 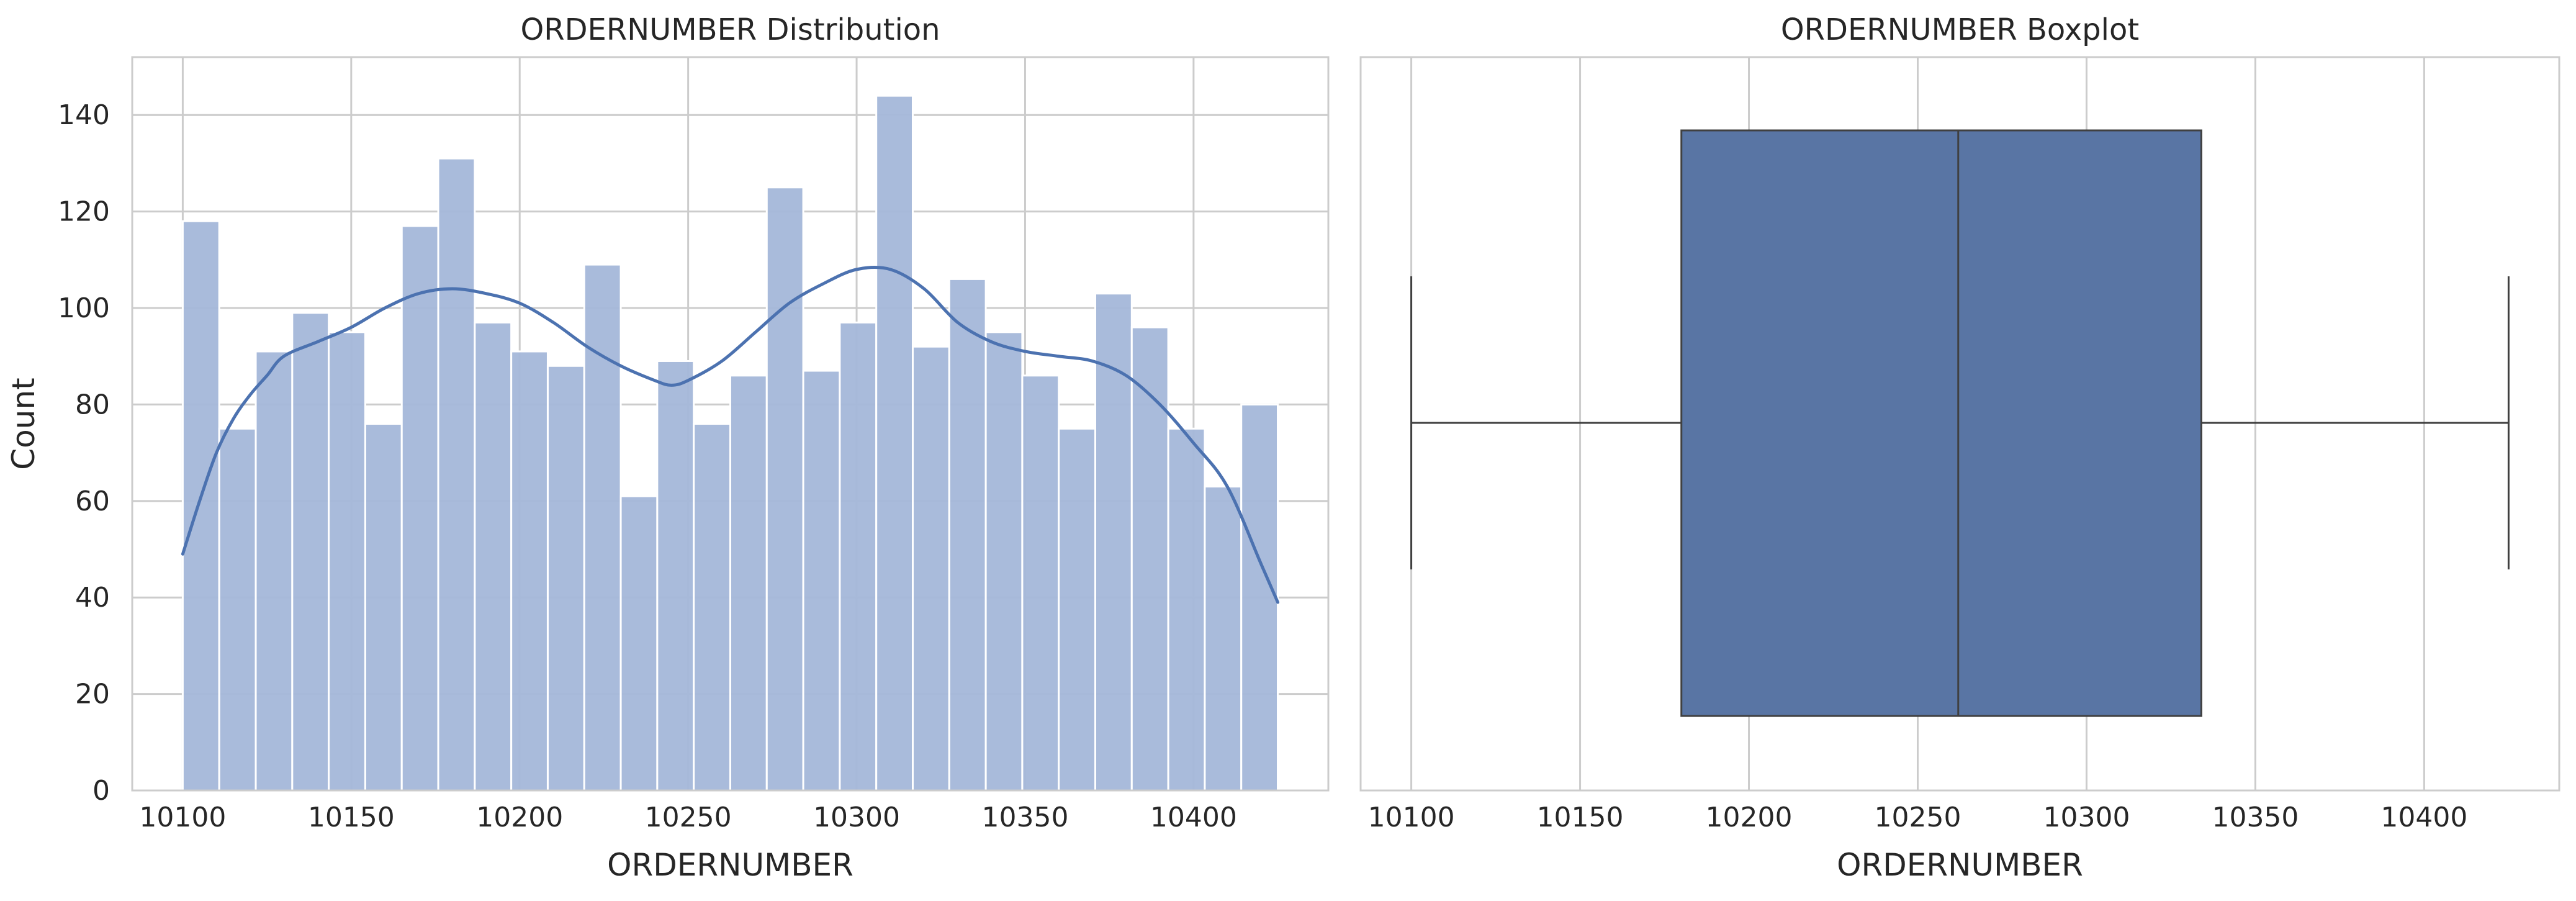 I want to click on histogram-y-label: Count, so click(x=24, y=424).